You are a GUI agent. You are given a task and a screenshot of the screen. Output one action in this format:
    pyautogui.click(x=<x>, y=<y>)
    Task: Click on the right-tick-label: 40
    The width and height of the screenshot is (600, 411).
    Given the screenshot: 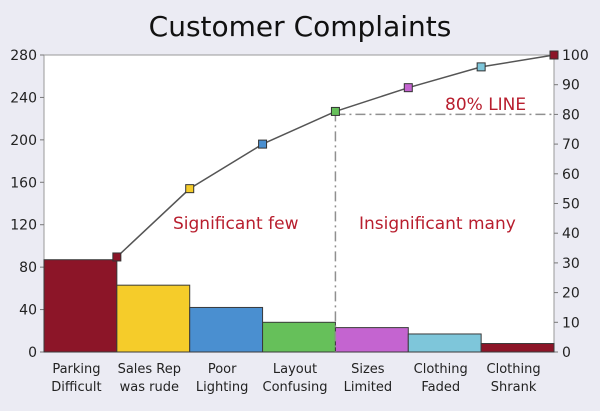 What is the action you would take?
    pyautogui.click(x=571, y=234)
    